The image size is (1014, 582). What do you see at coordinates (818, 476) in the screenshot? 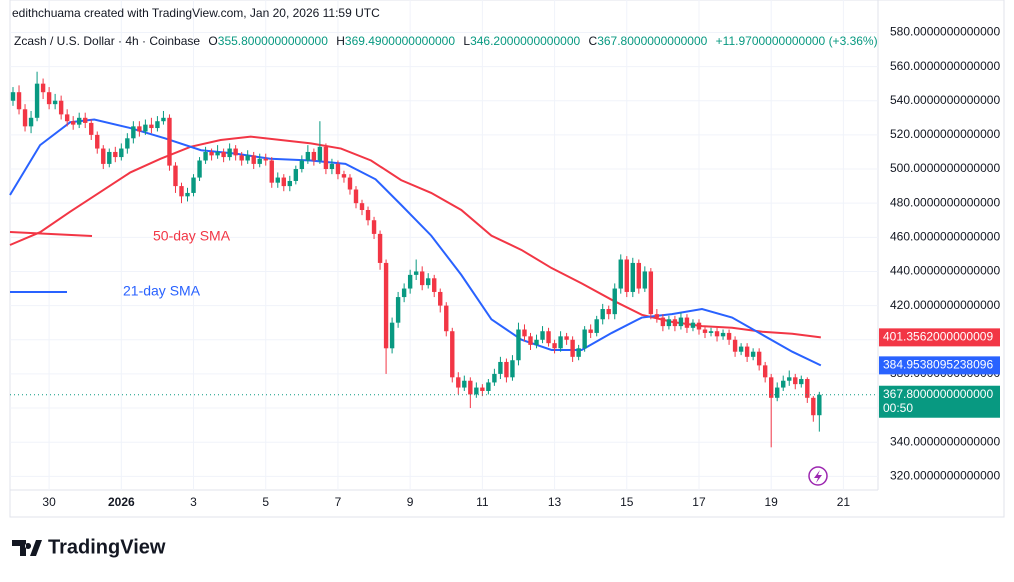
I see `event-icon-bolt` at bounding box center [818, 476].